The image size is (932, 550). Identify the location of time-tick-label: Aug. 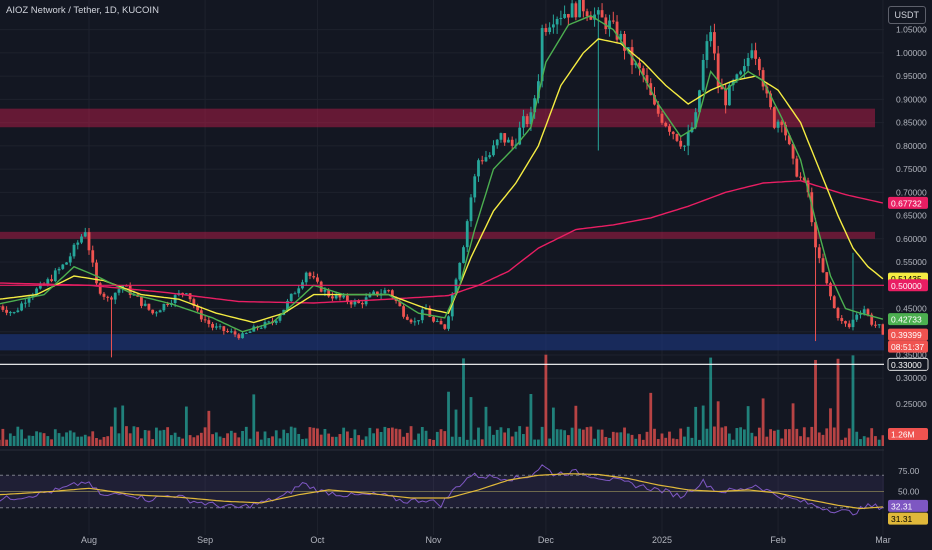
(89, 540).